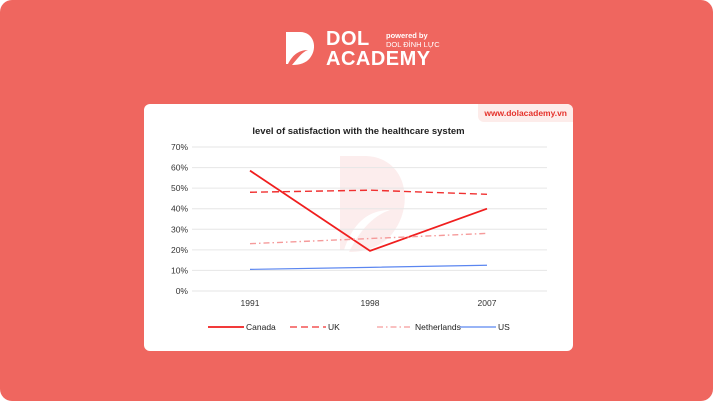  Describe the element at coordinates (368, 267) in the screenshot. I see `series-line-us` at that location.